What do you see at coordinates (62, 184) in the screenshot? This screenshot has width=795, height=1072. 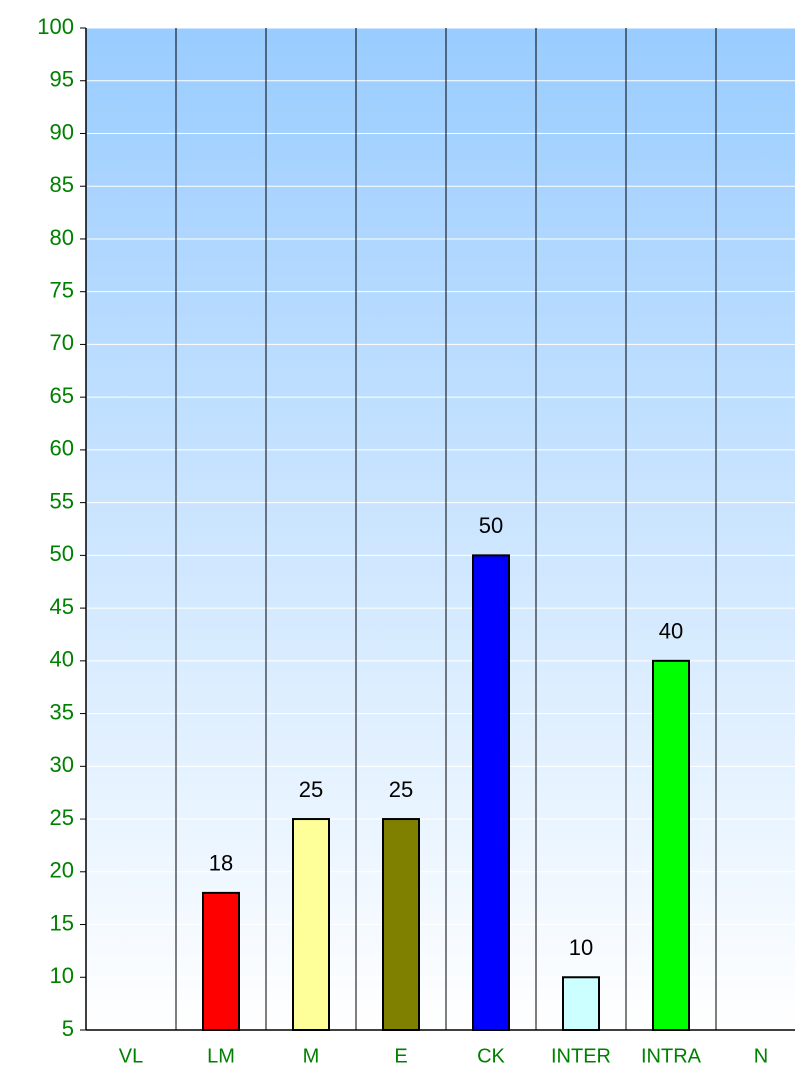 I see `y-tick-label: 85` at bounding box center [62, 184].